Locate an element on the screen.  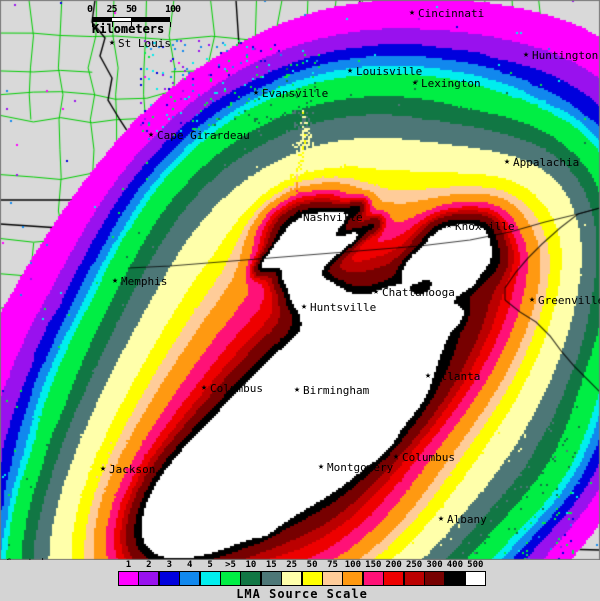
city-label-greenville: ★ Greenville is located at coordinates (564, 300).